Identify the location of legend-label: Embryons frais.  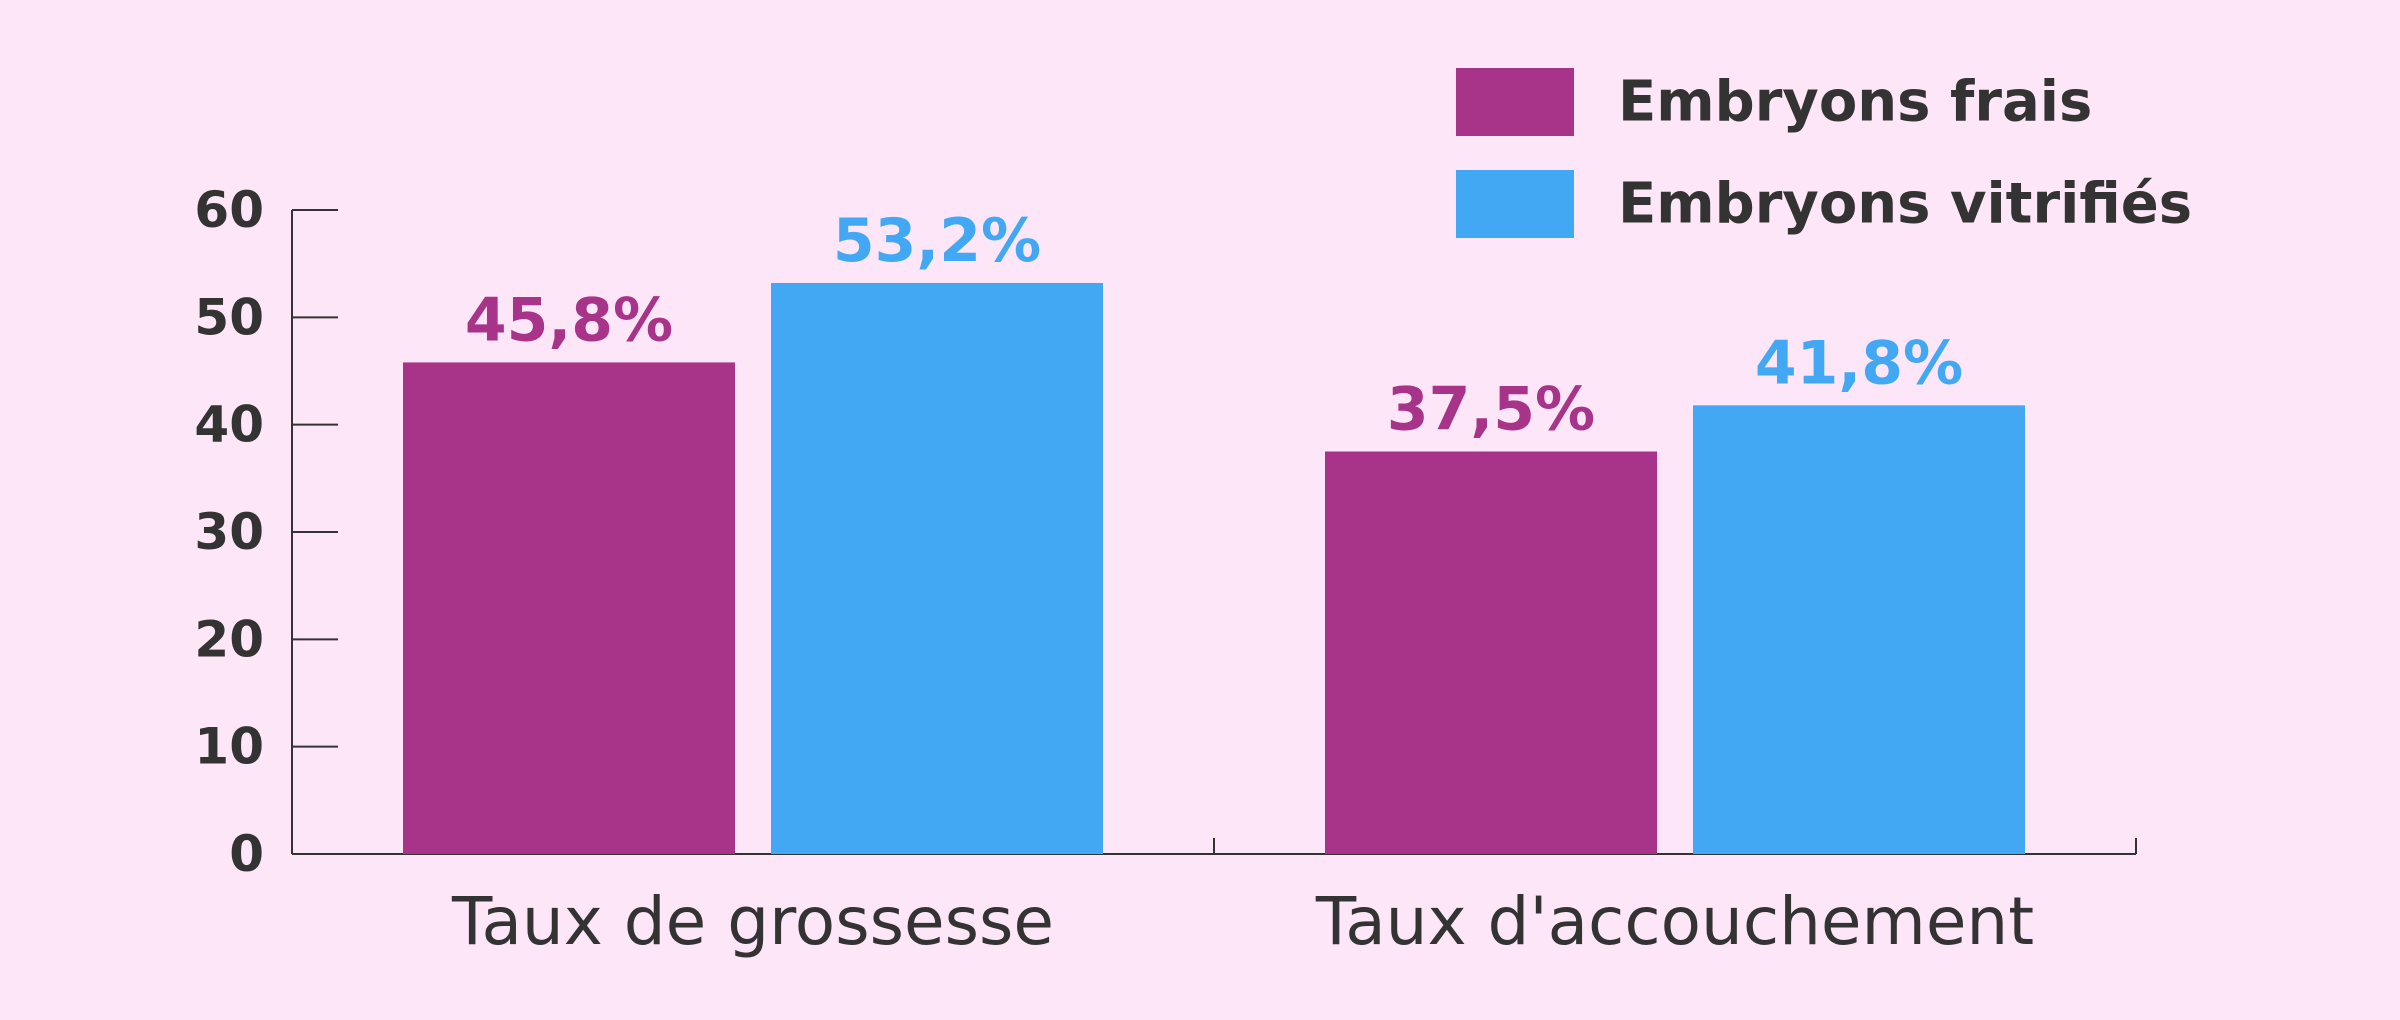
(1855, 102).